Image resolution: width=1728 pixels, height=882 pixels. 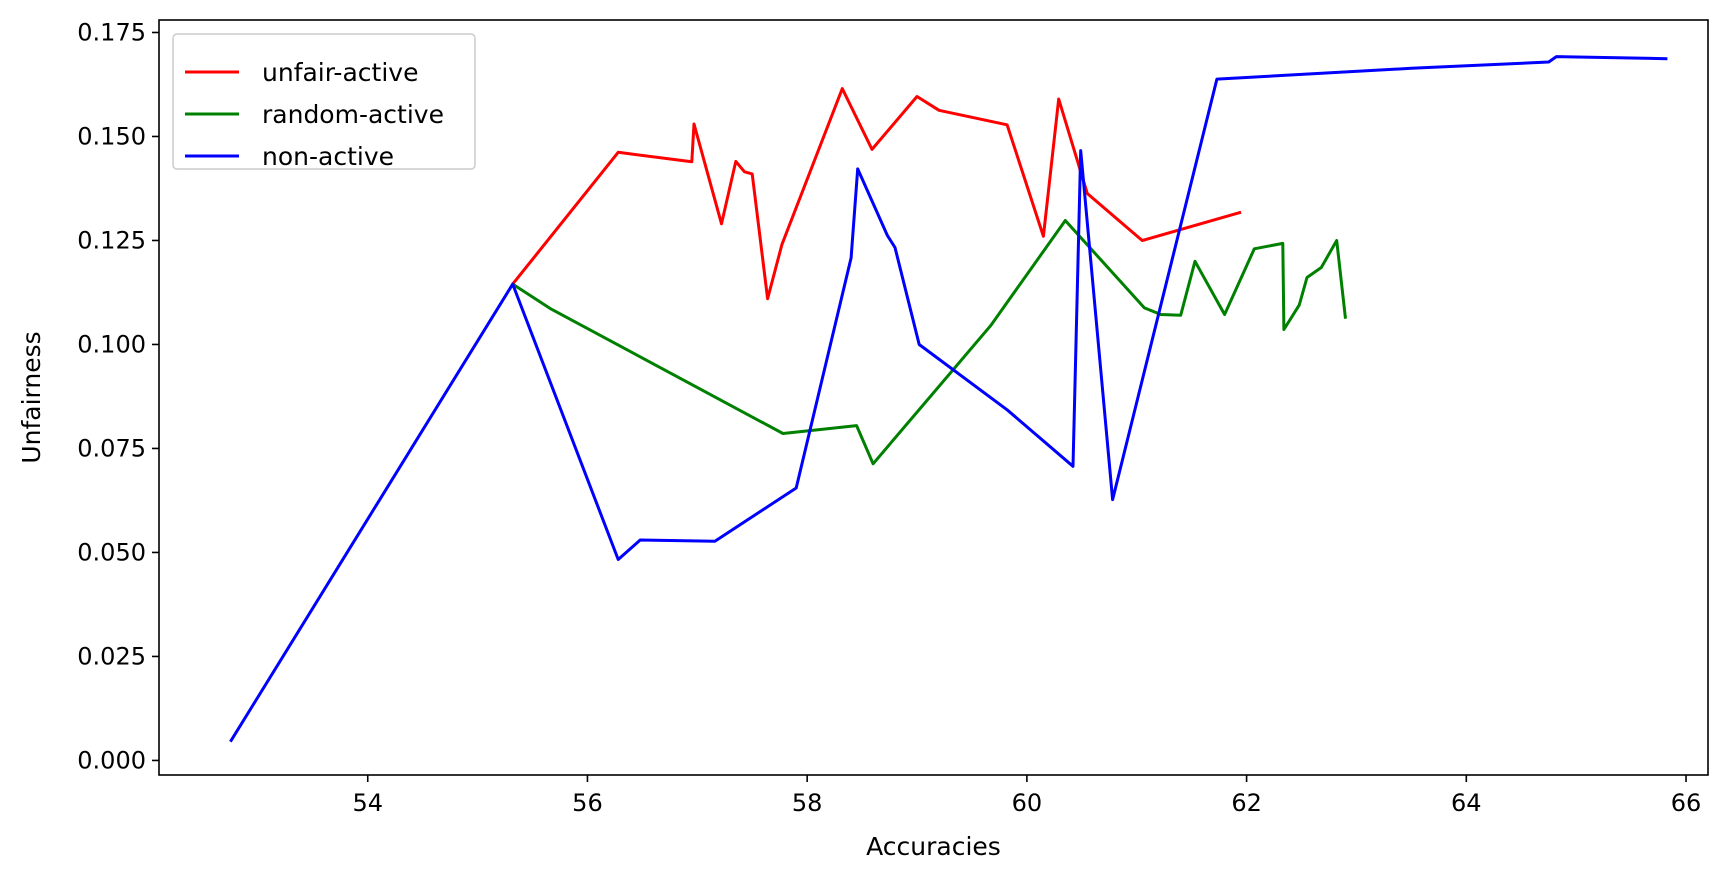 What do you see at coordinates (587, 803) in the screenshot?
I see `x-tick-label: 56` at bounding box center [587, 803].